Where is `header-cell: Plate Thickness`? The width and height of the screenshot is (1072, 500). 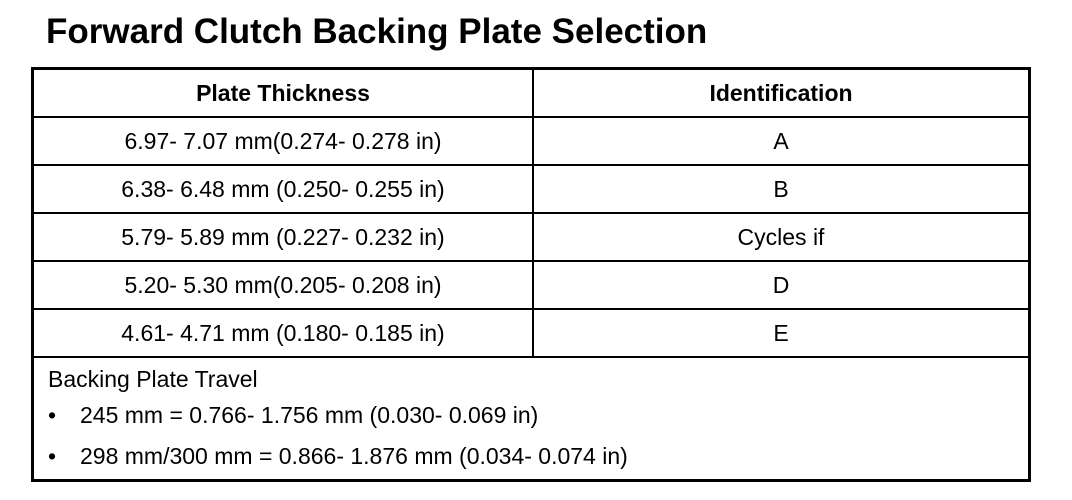
header-cell: Plate Thickness is located at coordinates (284, 93).